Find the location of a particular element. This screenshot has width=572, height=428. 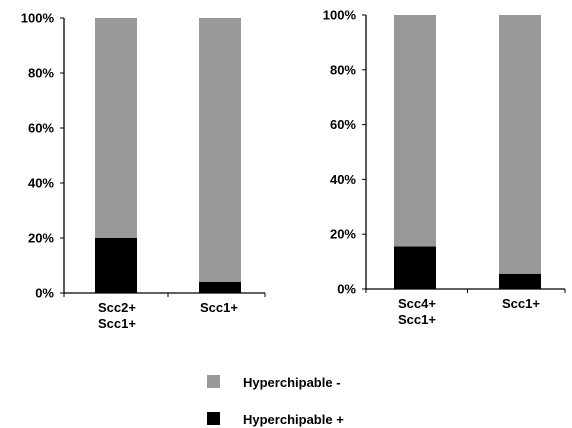

legend-label: Hyperchipable - is located at coordinates (292, 382).